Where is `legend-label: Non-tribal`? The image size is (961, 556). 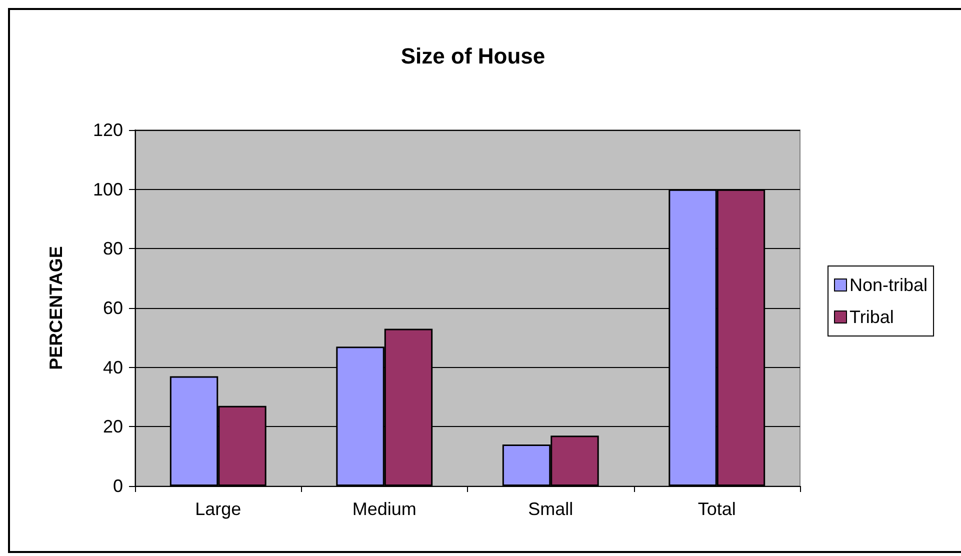
legend-label: Non-tribal is located at coordinates (889, 285).